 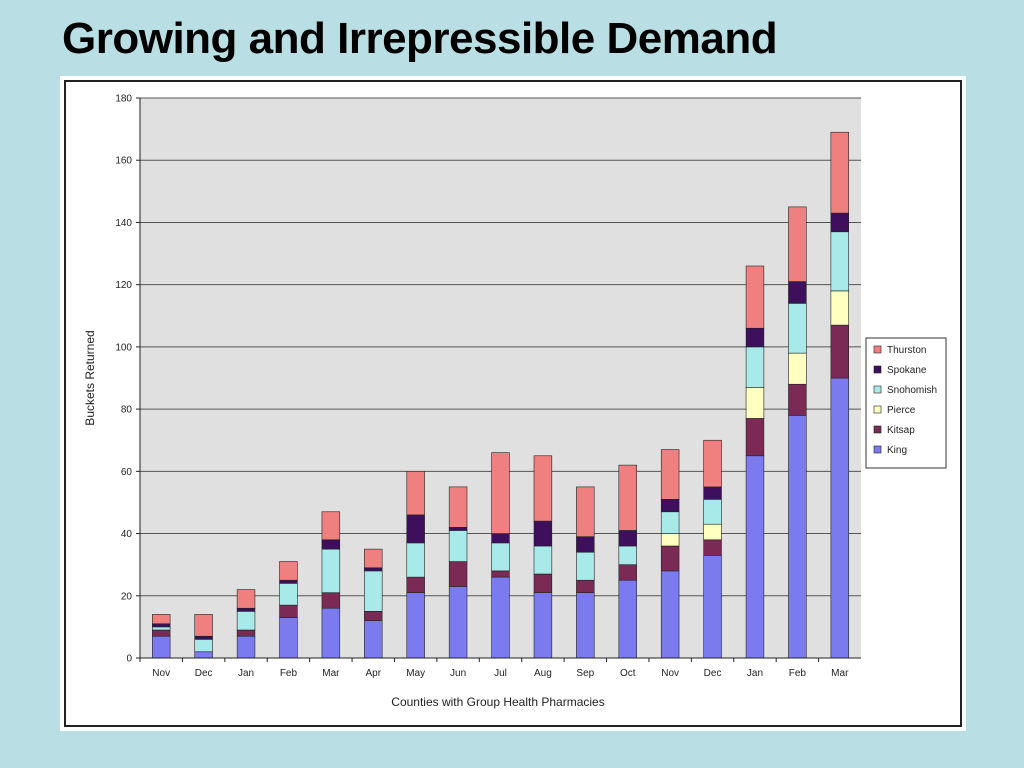 I want to click on legend: Thurston Spokane Snohomish Pierce Kitsap King, so click(x=906, y=403).